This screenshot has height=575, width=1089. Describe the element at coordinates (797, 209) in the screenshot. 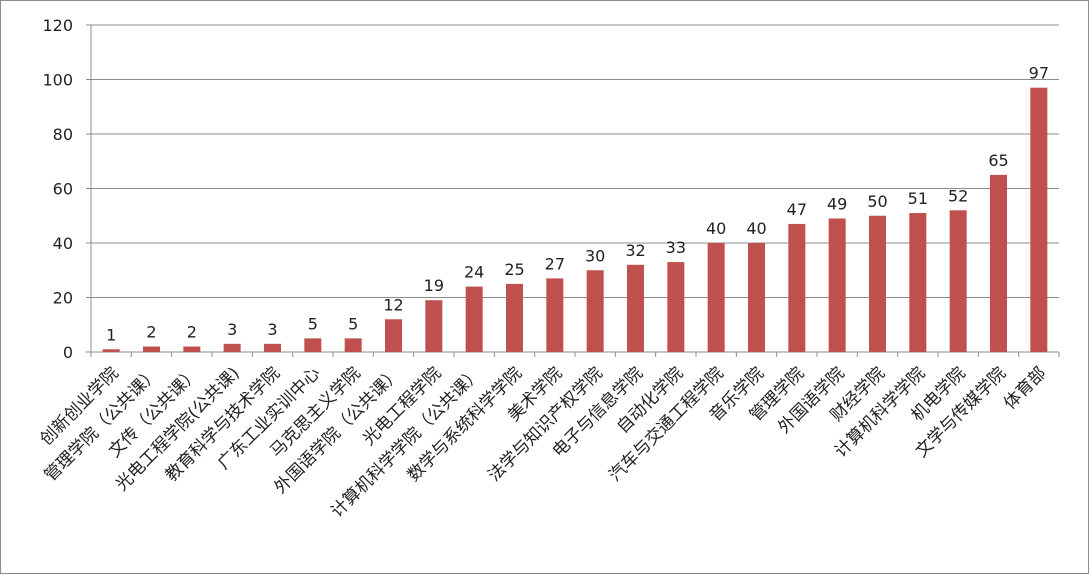

I see `data-label: 47` at that location.